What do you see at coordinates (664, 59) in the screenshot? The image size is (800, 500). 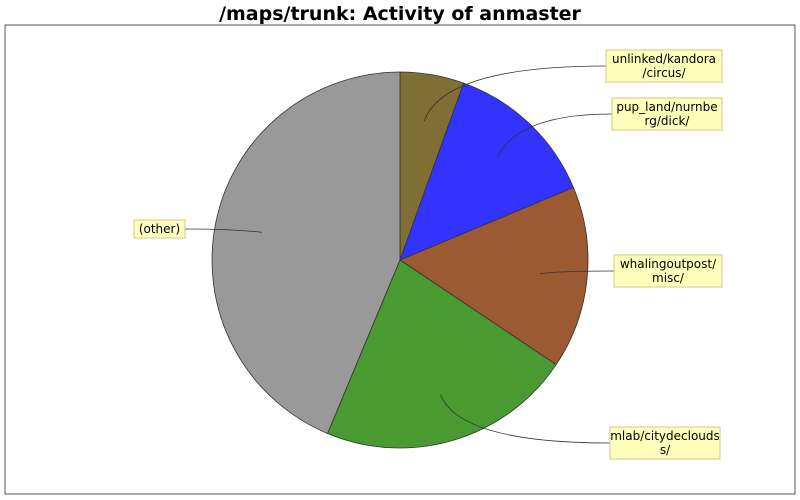 I see `slice-label-text: unlinked/kandora` at bounding box center [664, 59].